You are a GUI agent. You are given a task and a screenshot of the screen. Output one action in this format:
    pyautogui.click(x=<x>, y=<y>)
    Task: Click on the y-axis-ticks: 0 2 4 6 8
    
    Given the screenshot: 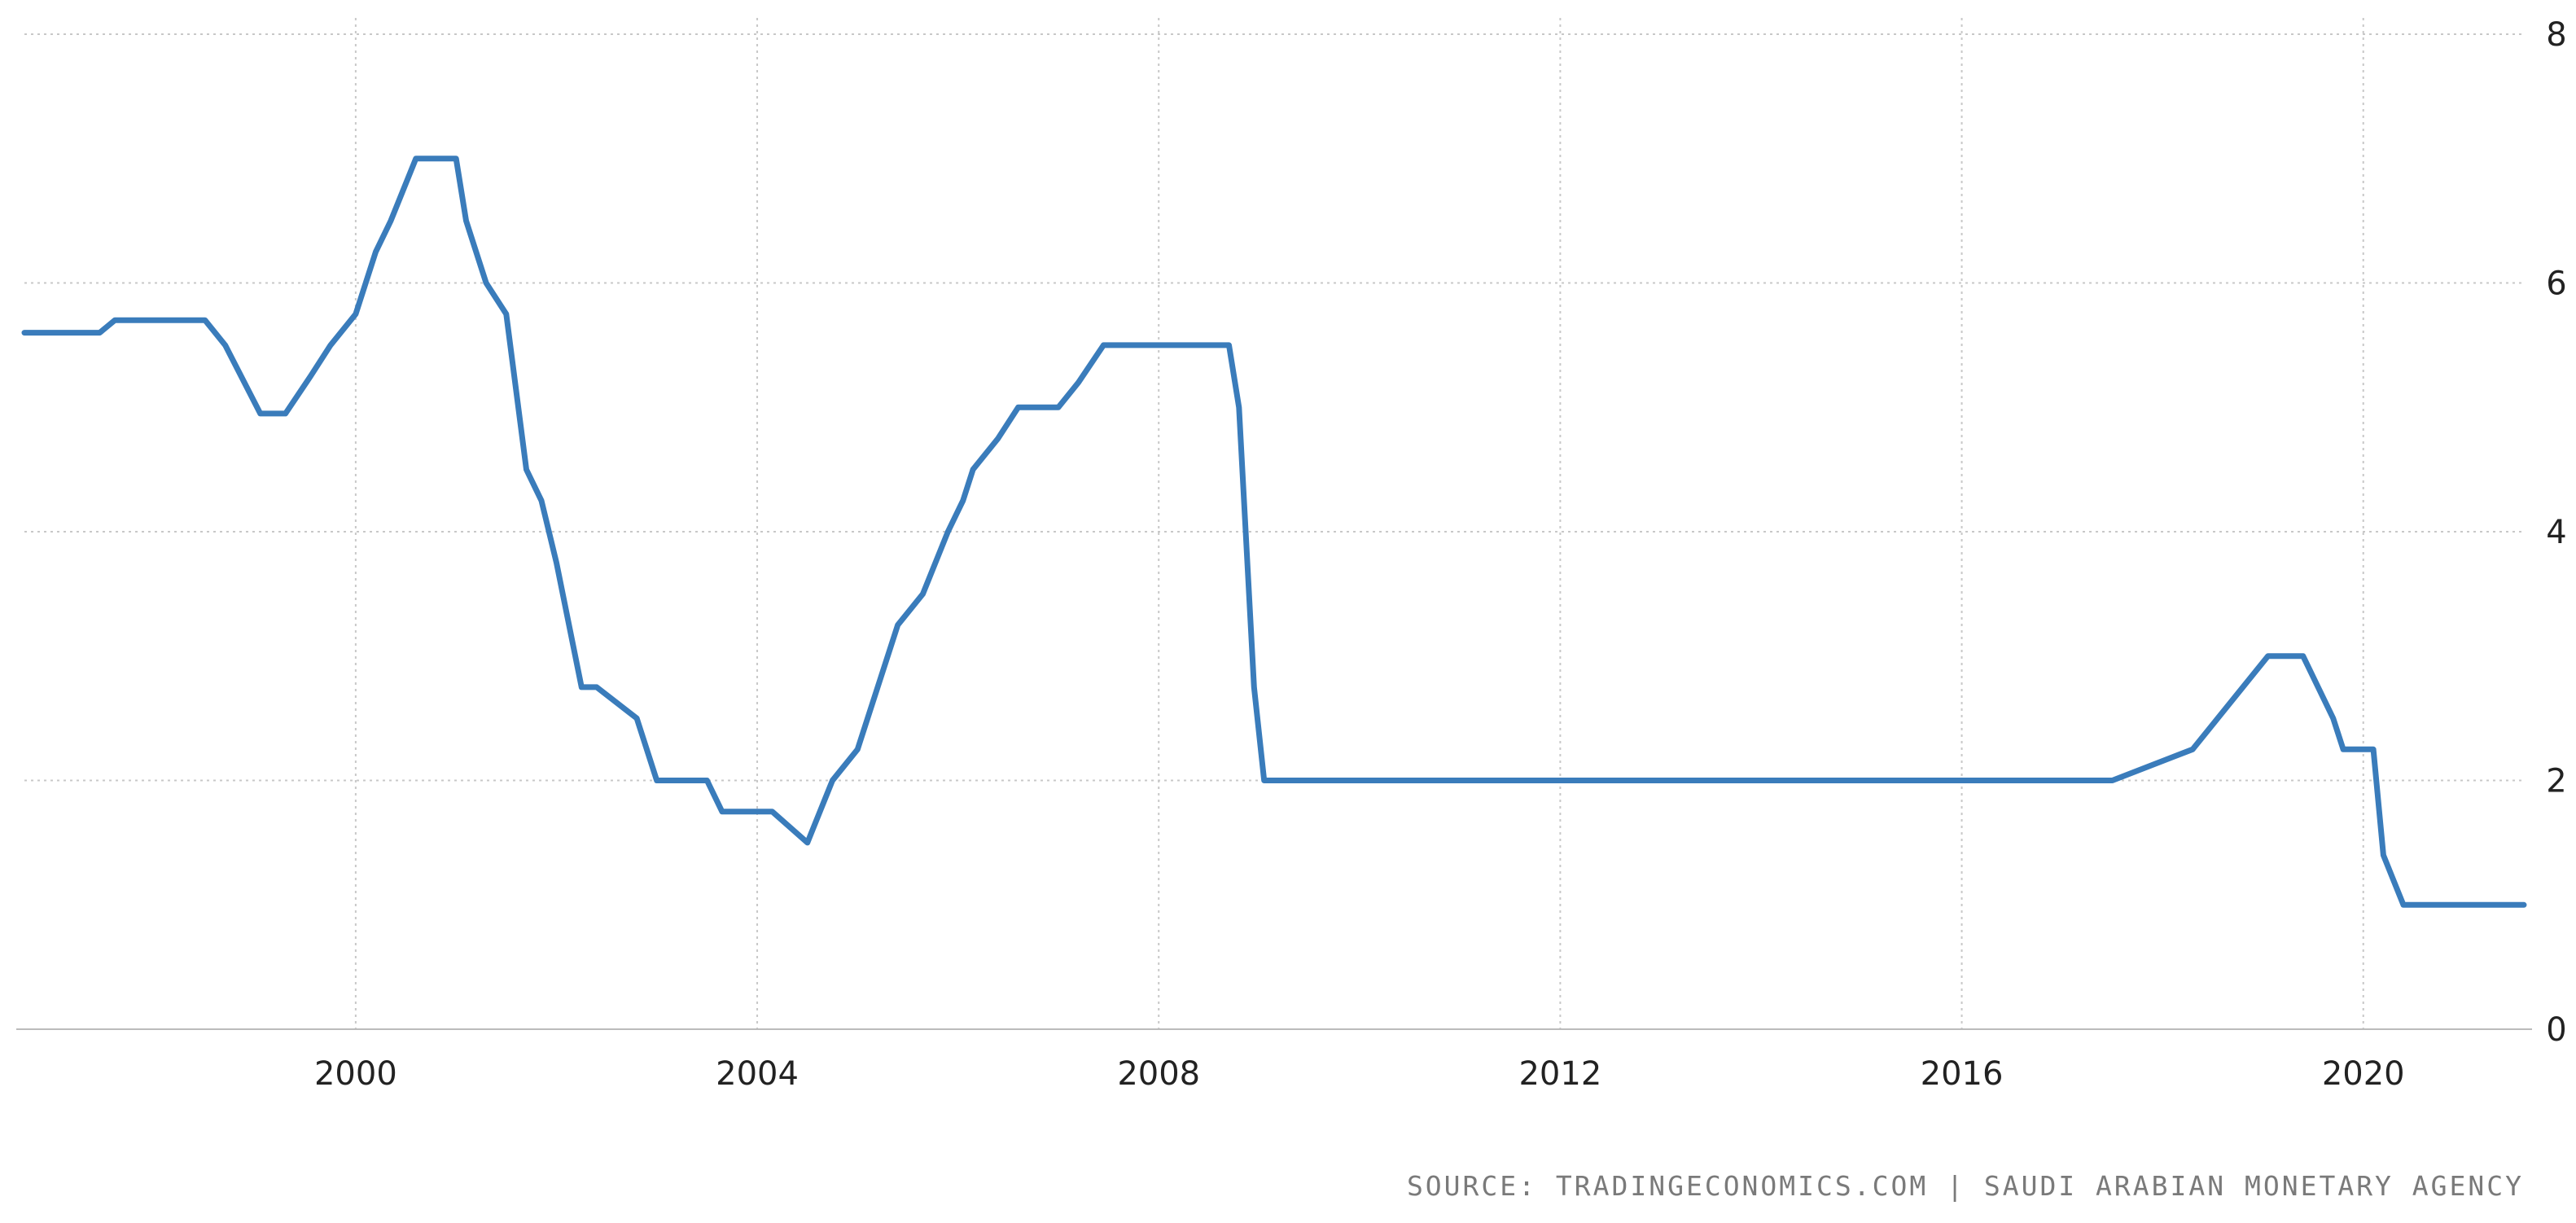 What is the action you would take?
    pyautogui.click(x=2556, y=532)
    